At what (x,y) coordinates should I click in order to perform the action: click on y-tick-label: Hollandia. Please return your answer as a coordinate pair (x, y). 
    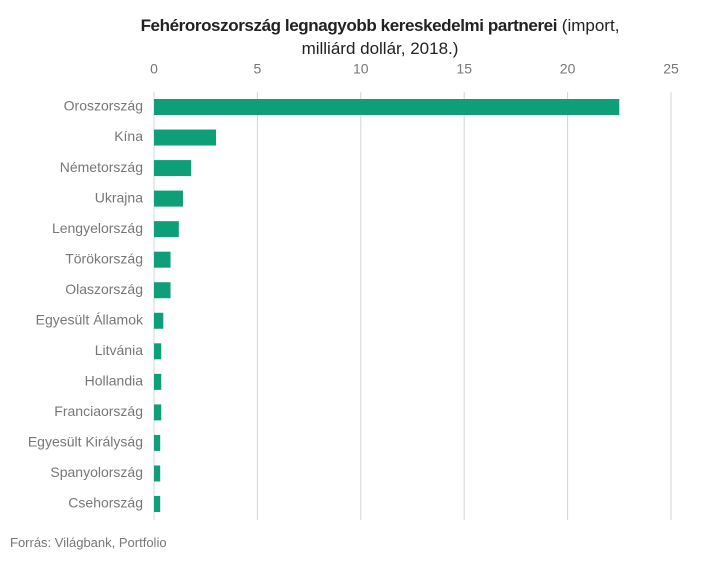
    Looking at the image, I should click on (114, 381).